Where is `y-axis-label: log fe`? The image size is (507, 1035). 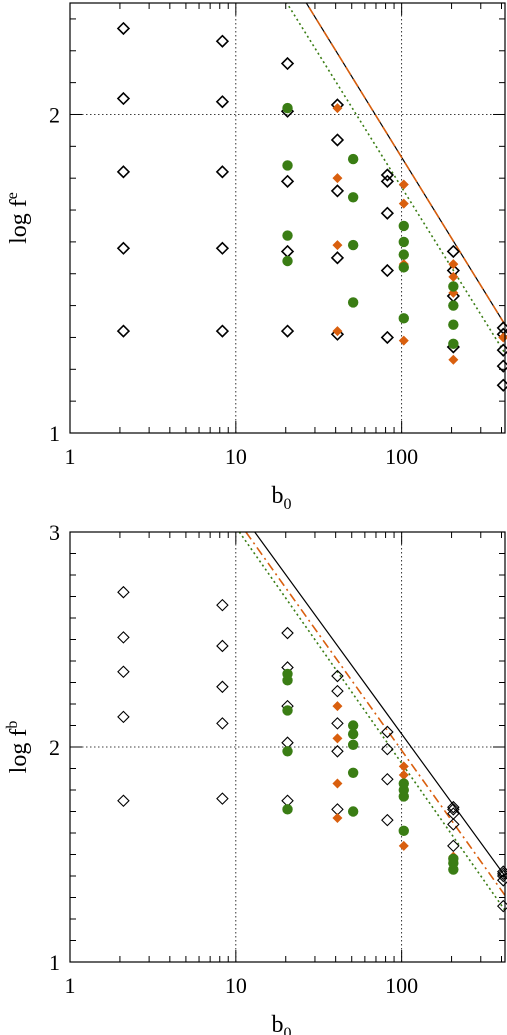
y-axis-label: log fe is located at coordinates (18, 218).